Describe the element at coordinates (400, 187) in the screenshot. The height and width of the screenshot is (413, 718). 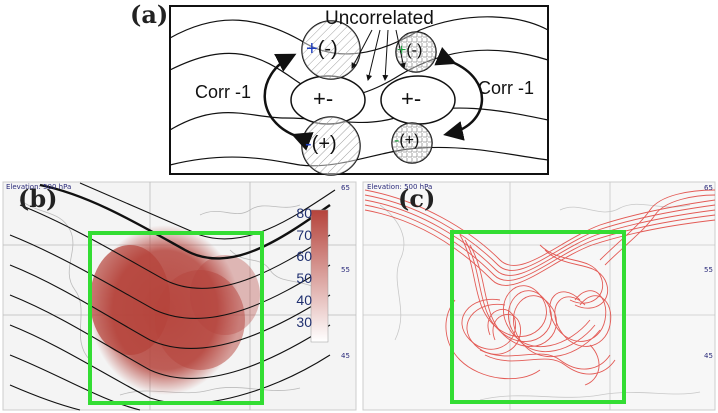
I see `panel-c-elevation: Elevation: 500 hPa` at that location.